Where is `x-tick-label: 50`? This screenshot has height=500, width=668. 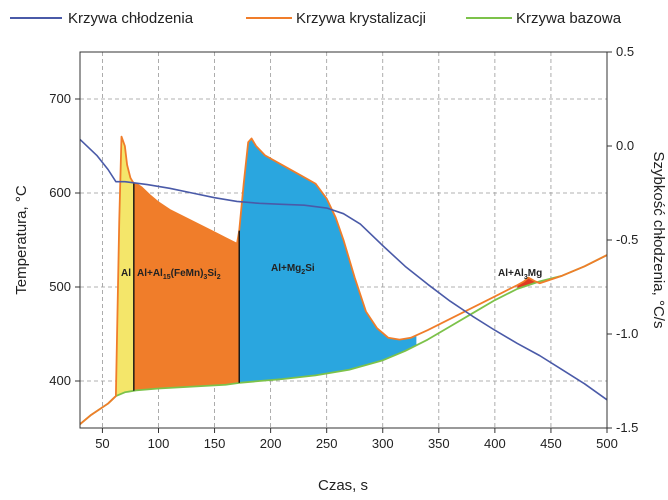 x-tick-label: 50 is located at coordinates (102, 443).